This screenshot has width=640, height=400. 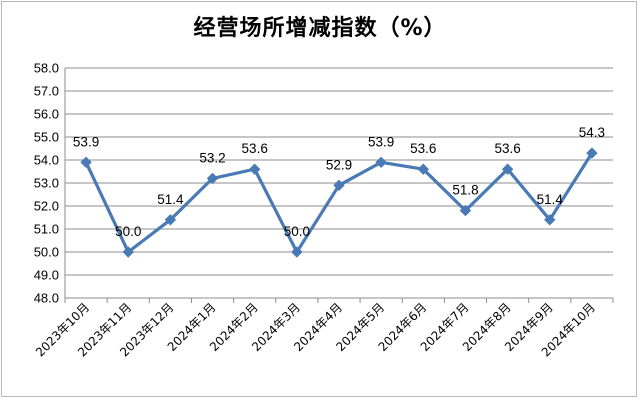 I want to click on chart-title: 经营场所增减指数（%）, so click(x=320, y=28).